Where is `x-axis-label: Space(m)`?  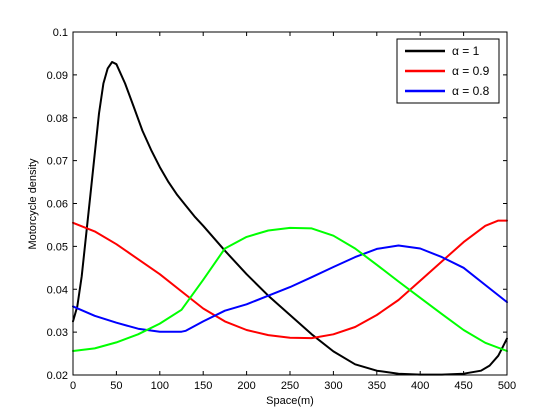
x-axis-label: Space(m) is located at coordinates (290, 401).